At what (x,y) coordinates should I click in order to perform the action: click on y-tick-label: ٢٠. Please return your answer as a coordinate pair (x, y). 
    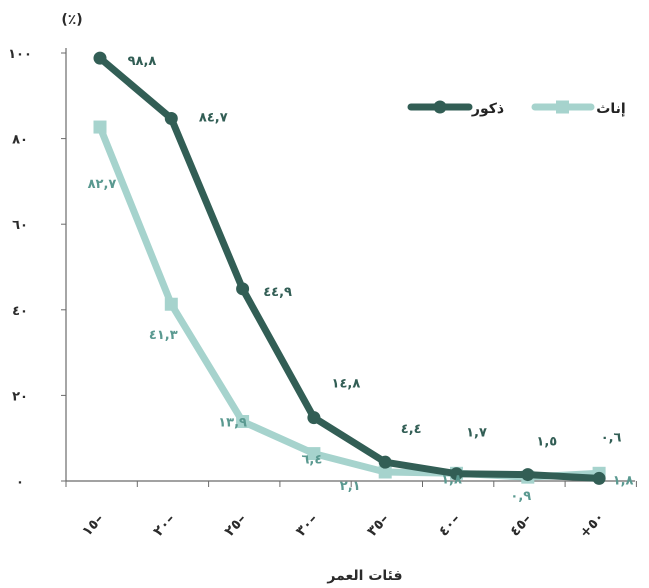
    Looking at the image, I should click on (20, 396).